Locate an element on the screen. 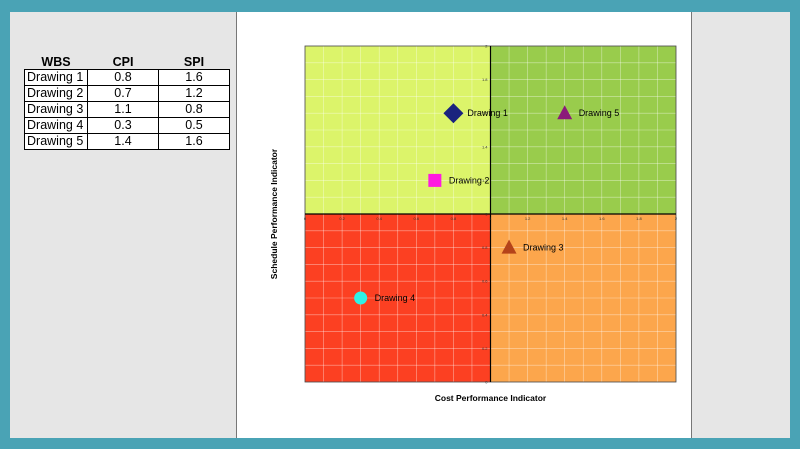  x-tick-label: 1.4 is located at coordinates (565, 218).